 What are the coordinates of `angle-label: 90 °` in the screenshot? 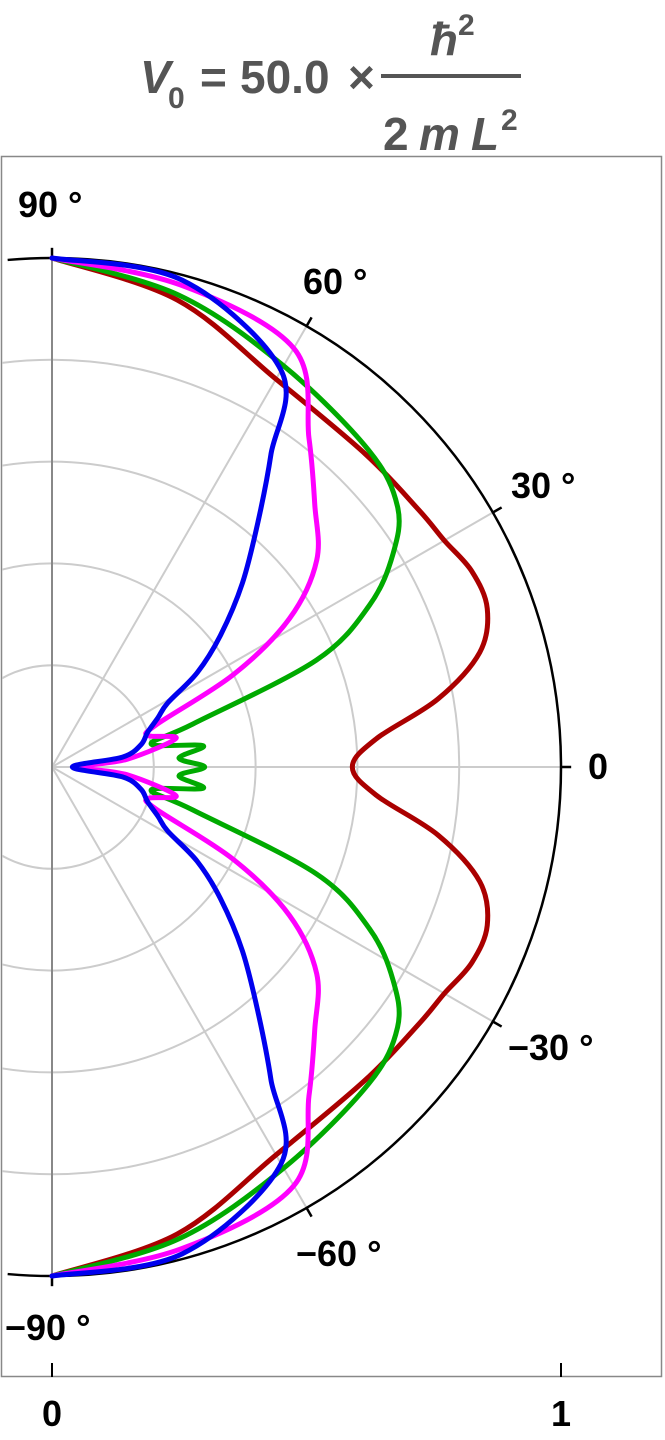 It's located at (50, 204).